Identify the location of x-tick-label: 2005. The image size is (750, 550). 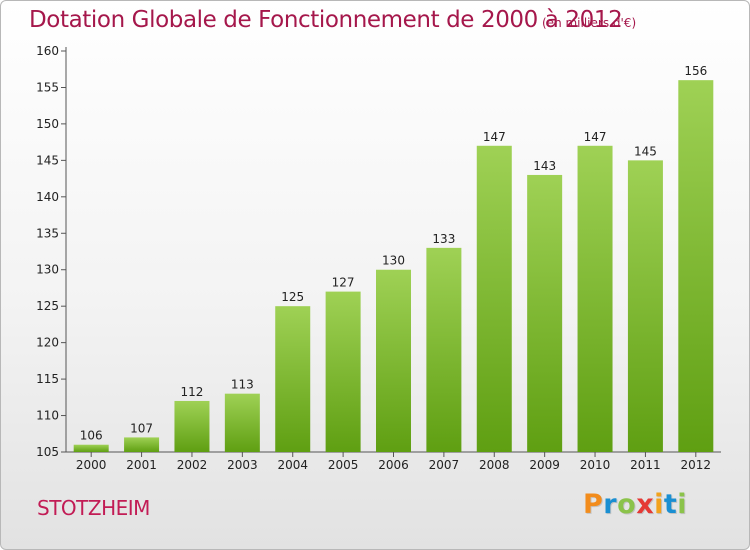
(343, 465).